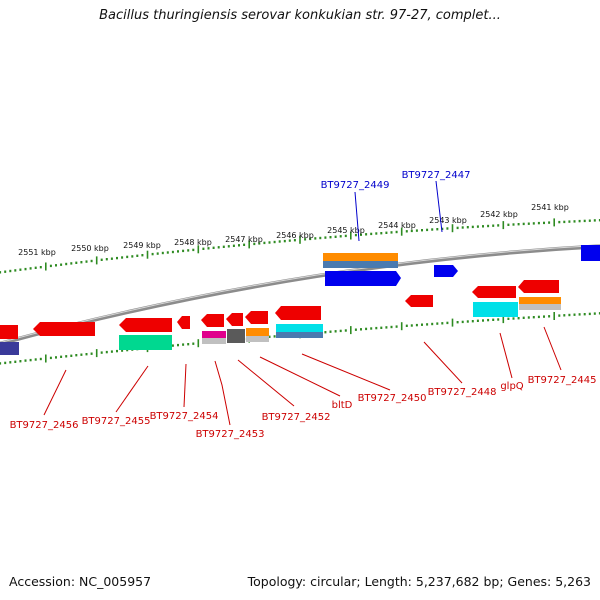 This screenshot has height=600, width=600. Describe the element at coordinates (590, 253) in the screenshot. I see `gene-edge-forward` at that location.